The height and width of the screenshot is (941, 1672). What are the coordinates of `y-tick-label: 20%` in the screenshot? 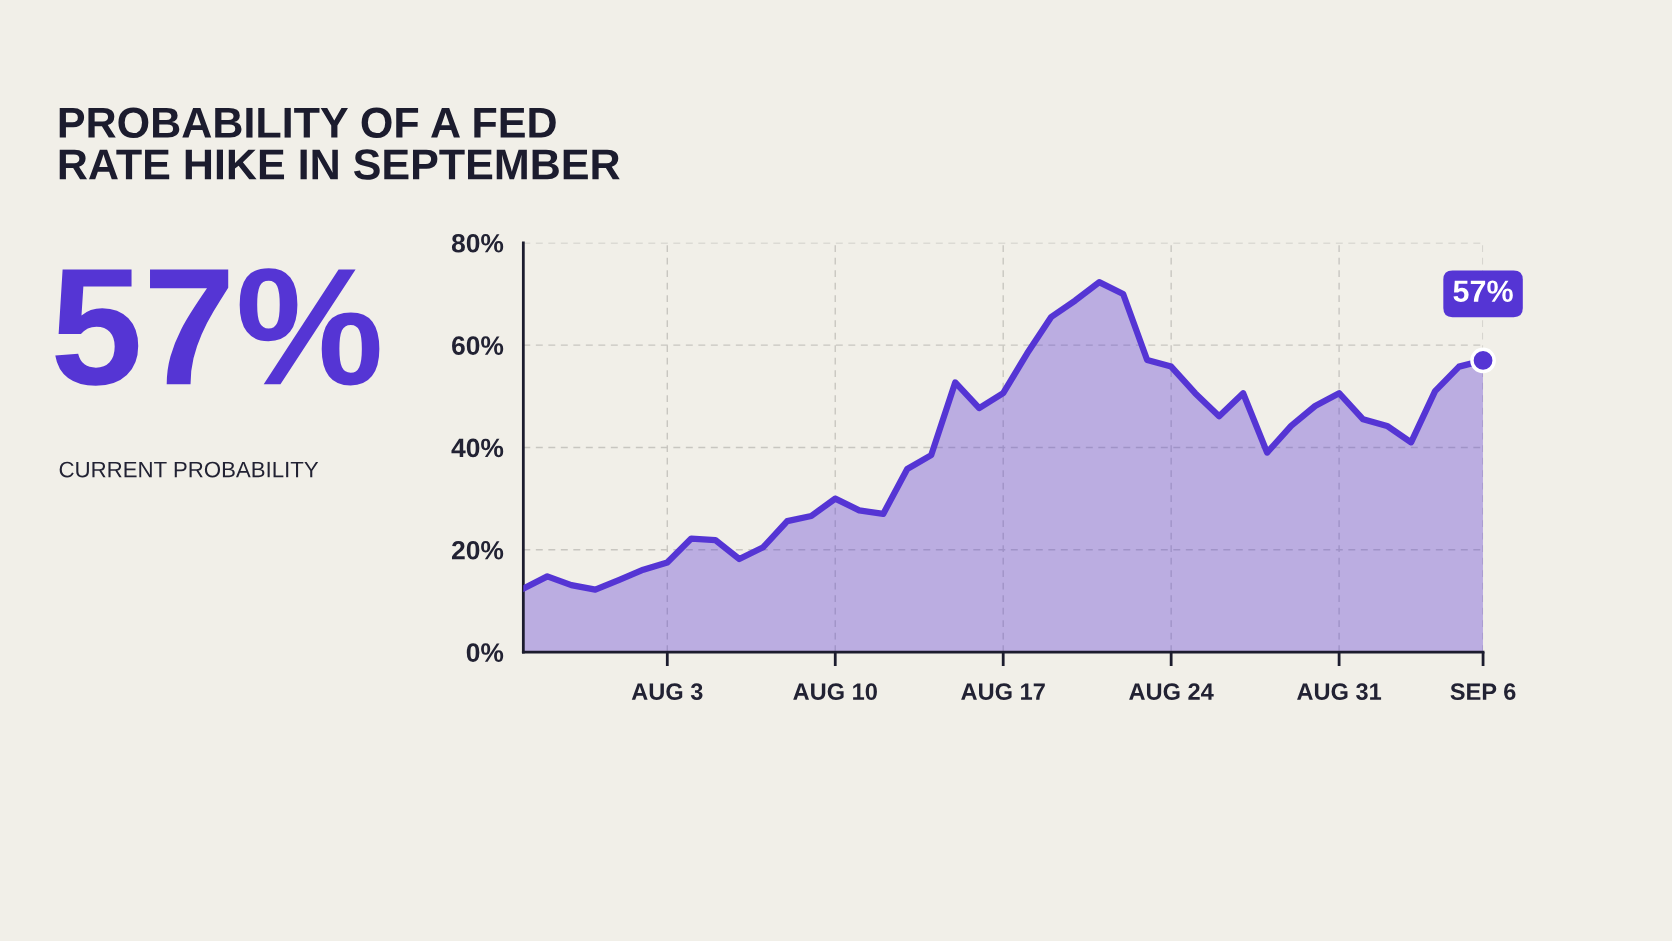 It's located at (477, 550).